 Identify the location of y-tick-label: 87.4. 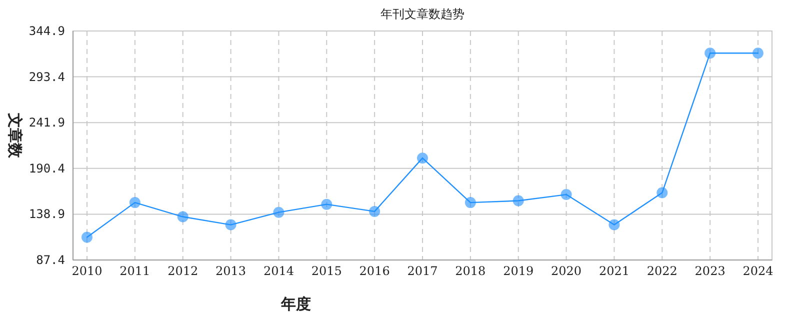
(50, 260).